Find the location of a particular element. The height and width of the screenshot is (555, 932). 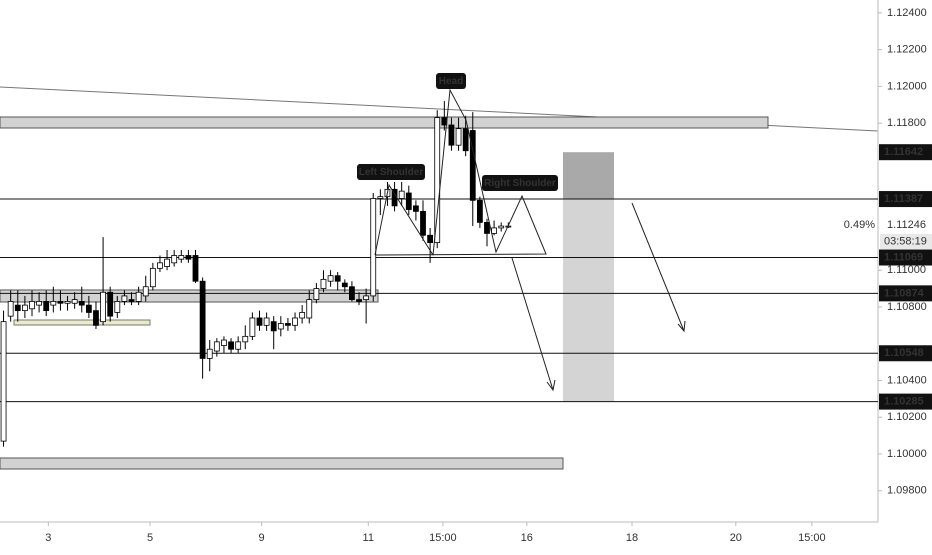

level-label: 1.11642 is located at coordinates (903, 152).